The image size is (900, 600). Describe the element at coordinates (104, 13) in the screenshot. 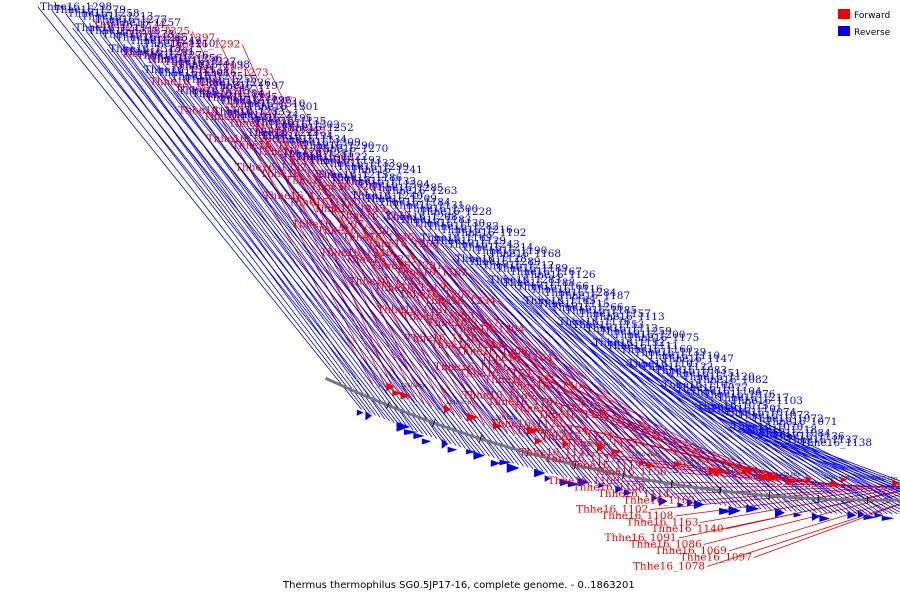

I see `gene-label: Thhe16_1258` at that location.